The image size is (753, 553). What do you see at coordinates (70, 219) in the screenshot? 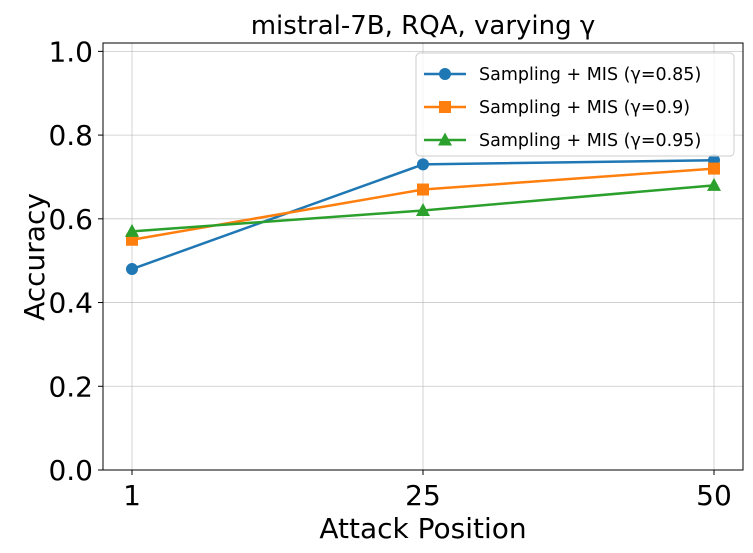
I see `y-tick-label: 0.6` at bounding box center [70, 219].